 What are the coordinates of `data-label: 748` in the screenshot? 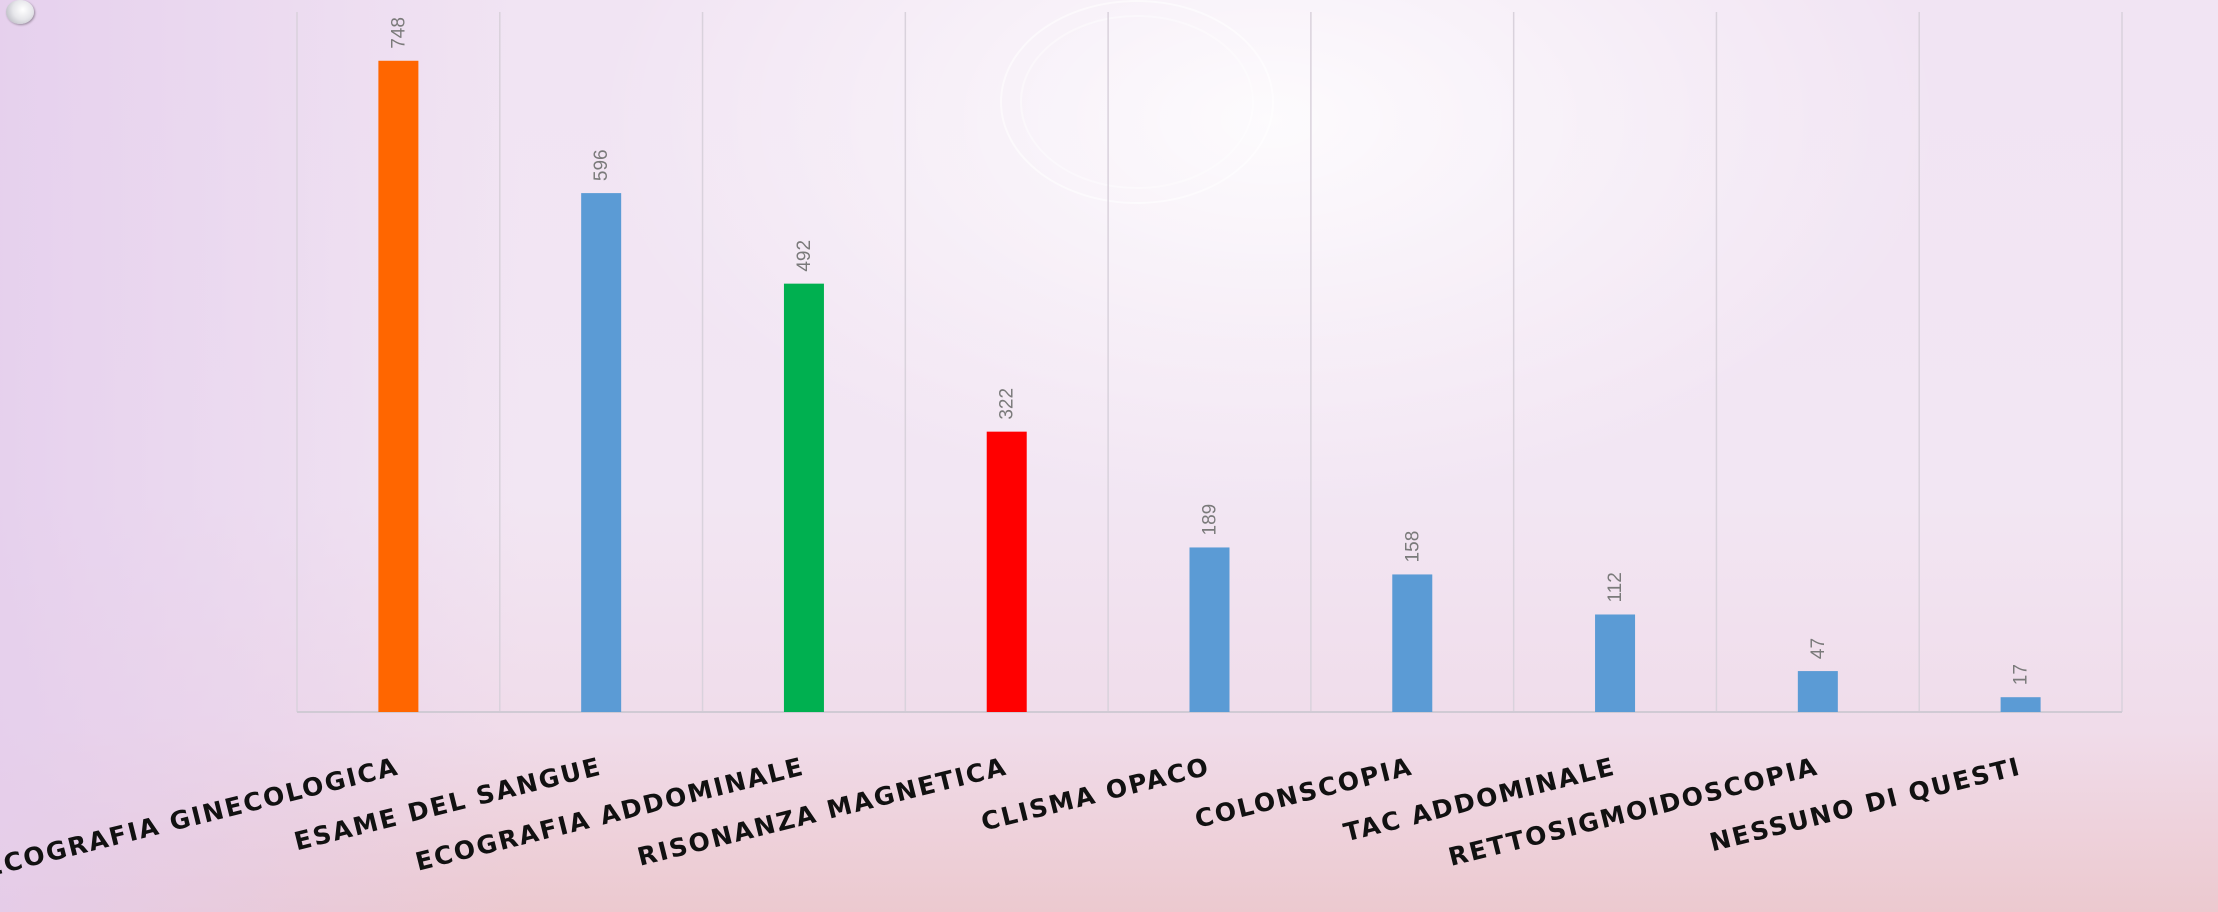 It's located at (398, 33).